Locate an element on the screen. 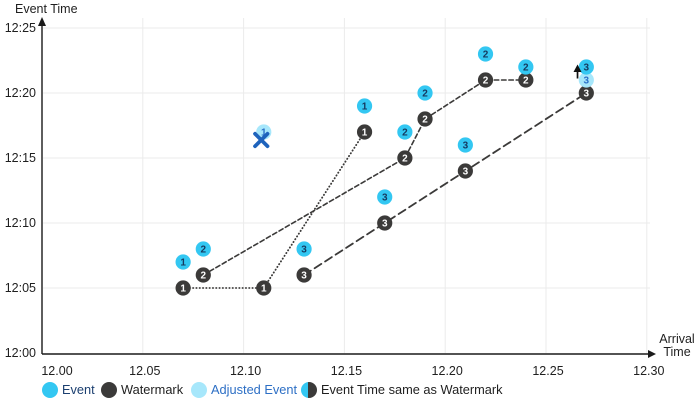  adjusted-event-marker-3: 3 is located at coordinates (586, 80).